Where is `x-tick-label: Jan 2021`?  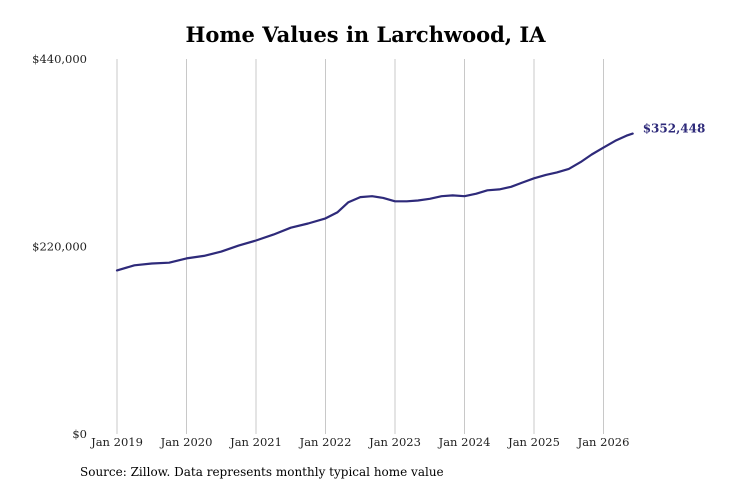
x-tick-label: Jan 2021 is located at coordinates (255, 442).